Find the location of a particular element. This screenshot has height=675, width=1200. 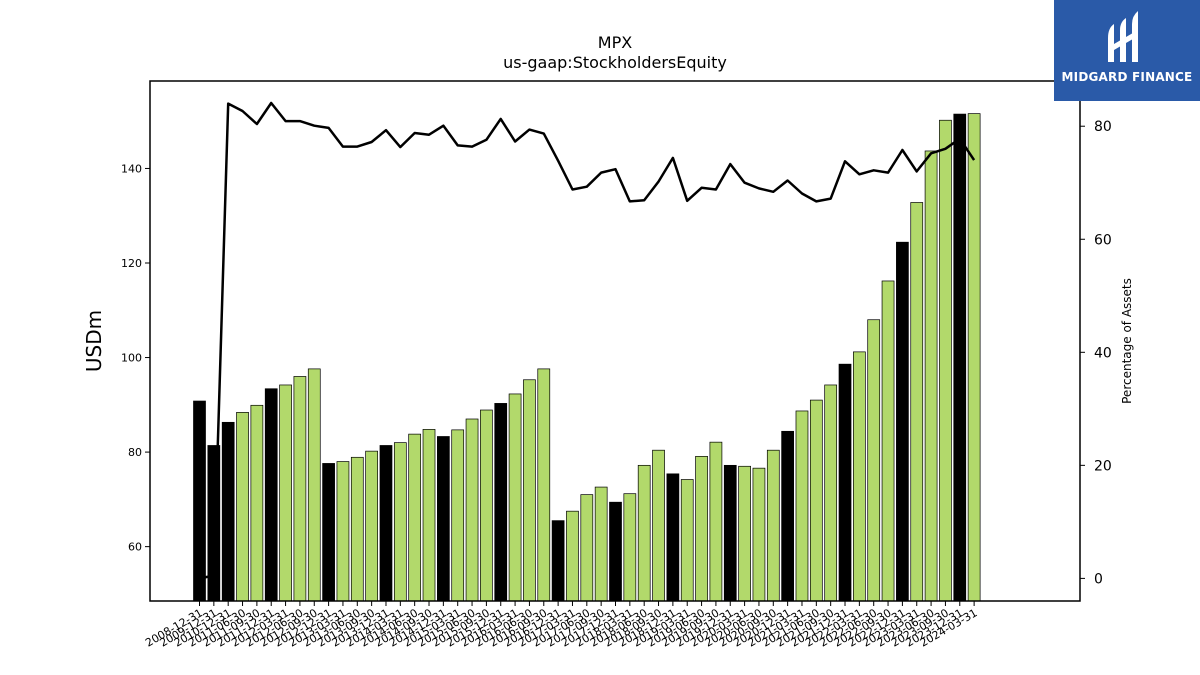

y2-tick-label: 40 is located at coordinates (1103, 353).